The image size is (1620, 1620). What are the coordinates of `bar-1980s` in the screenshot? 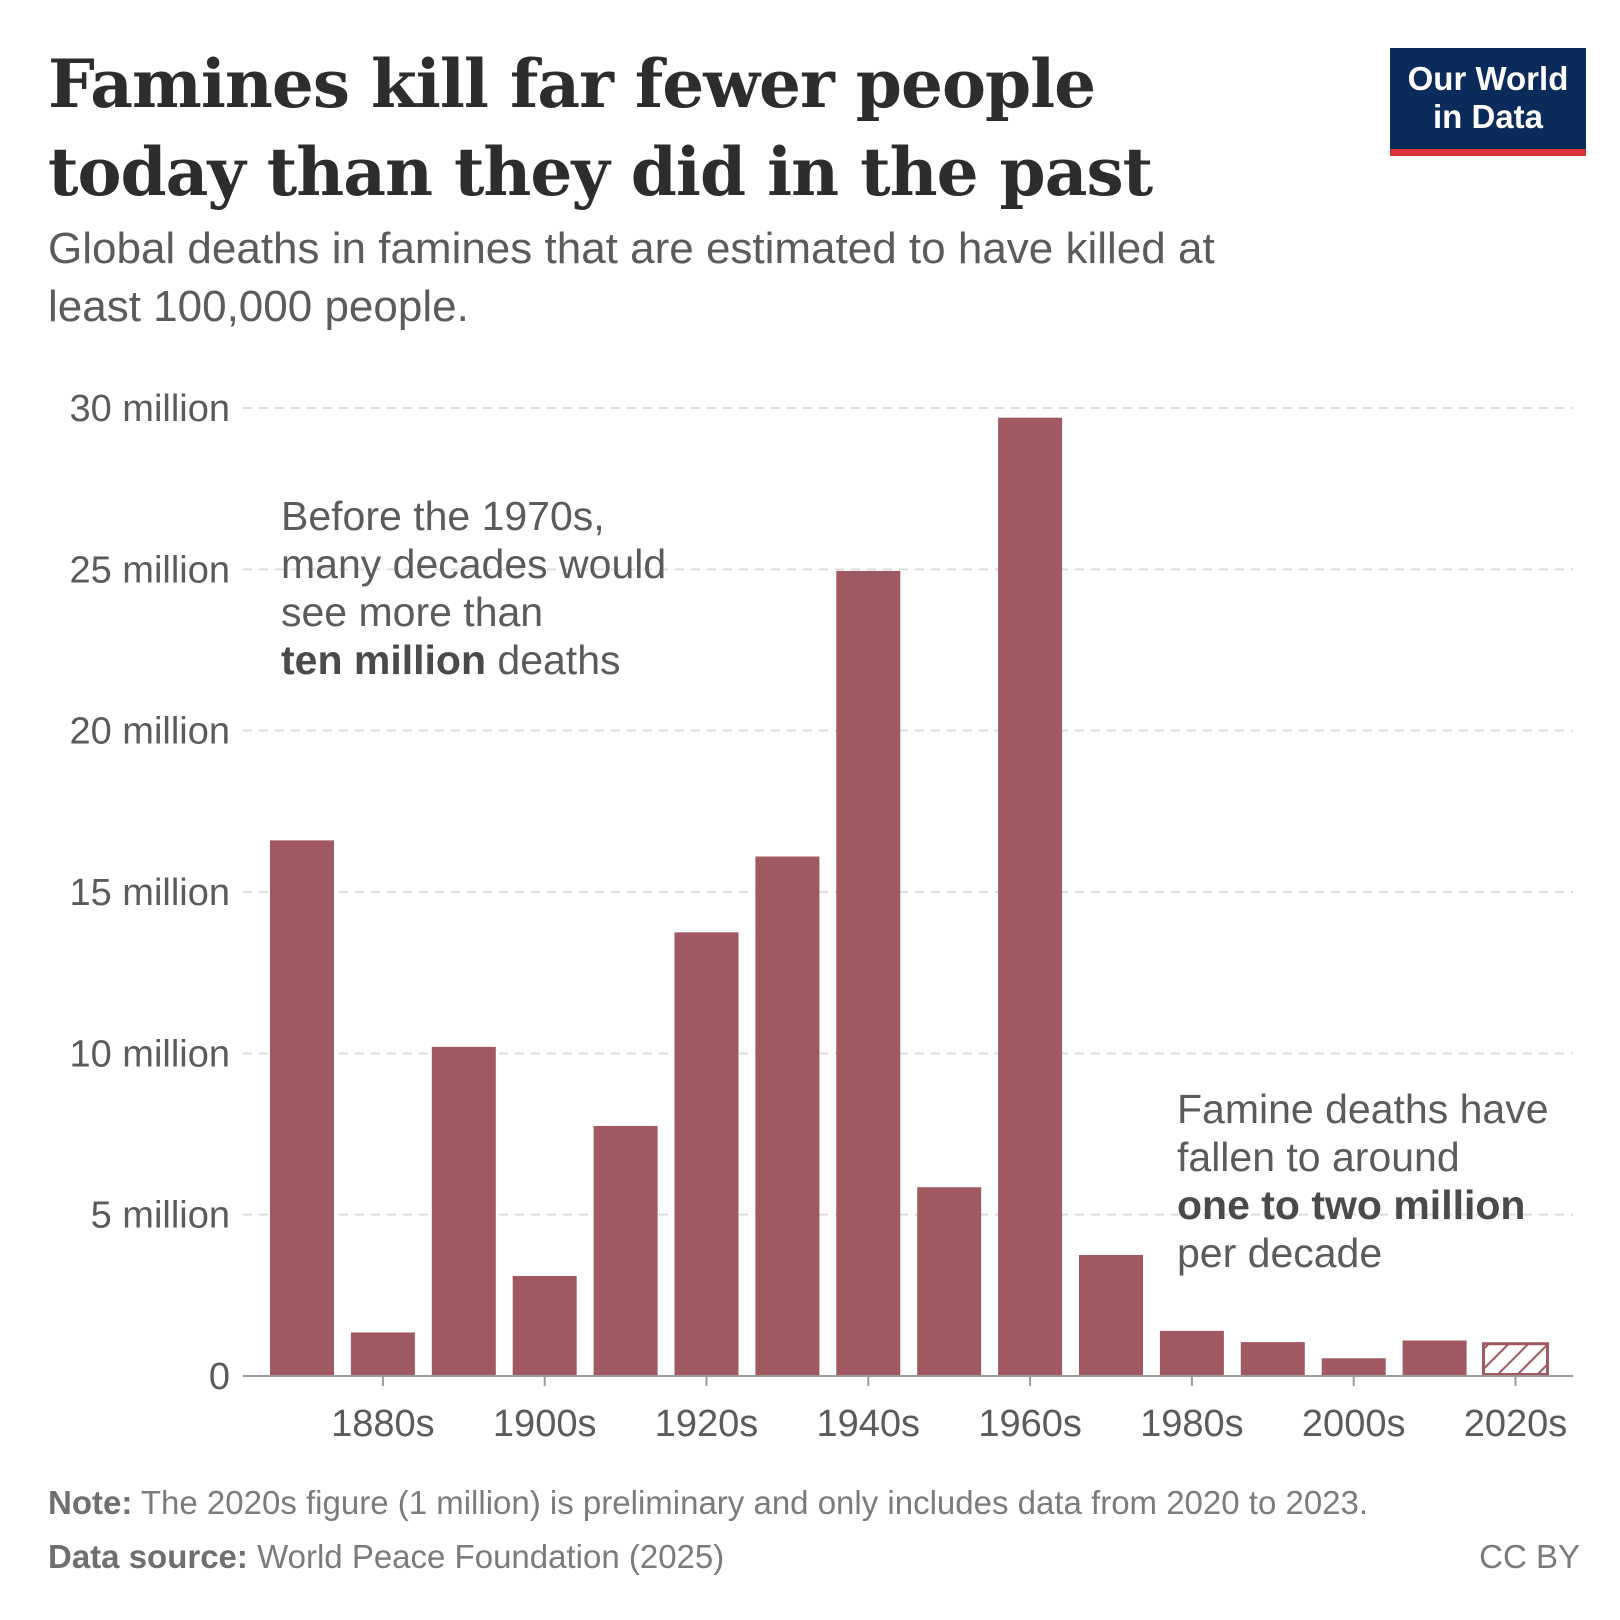 It's located at (1191, 1353).